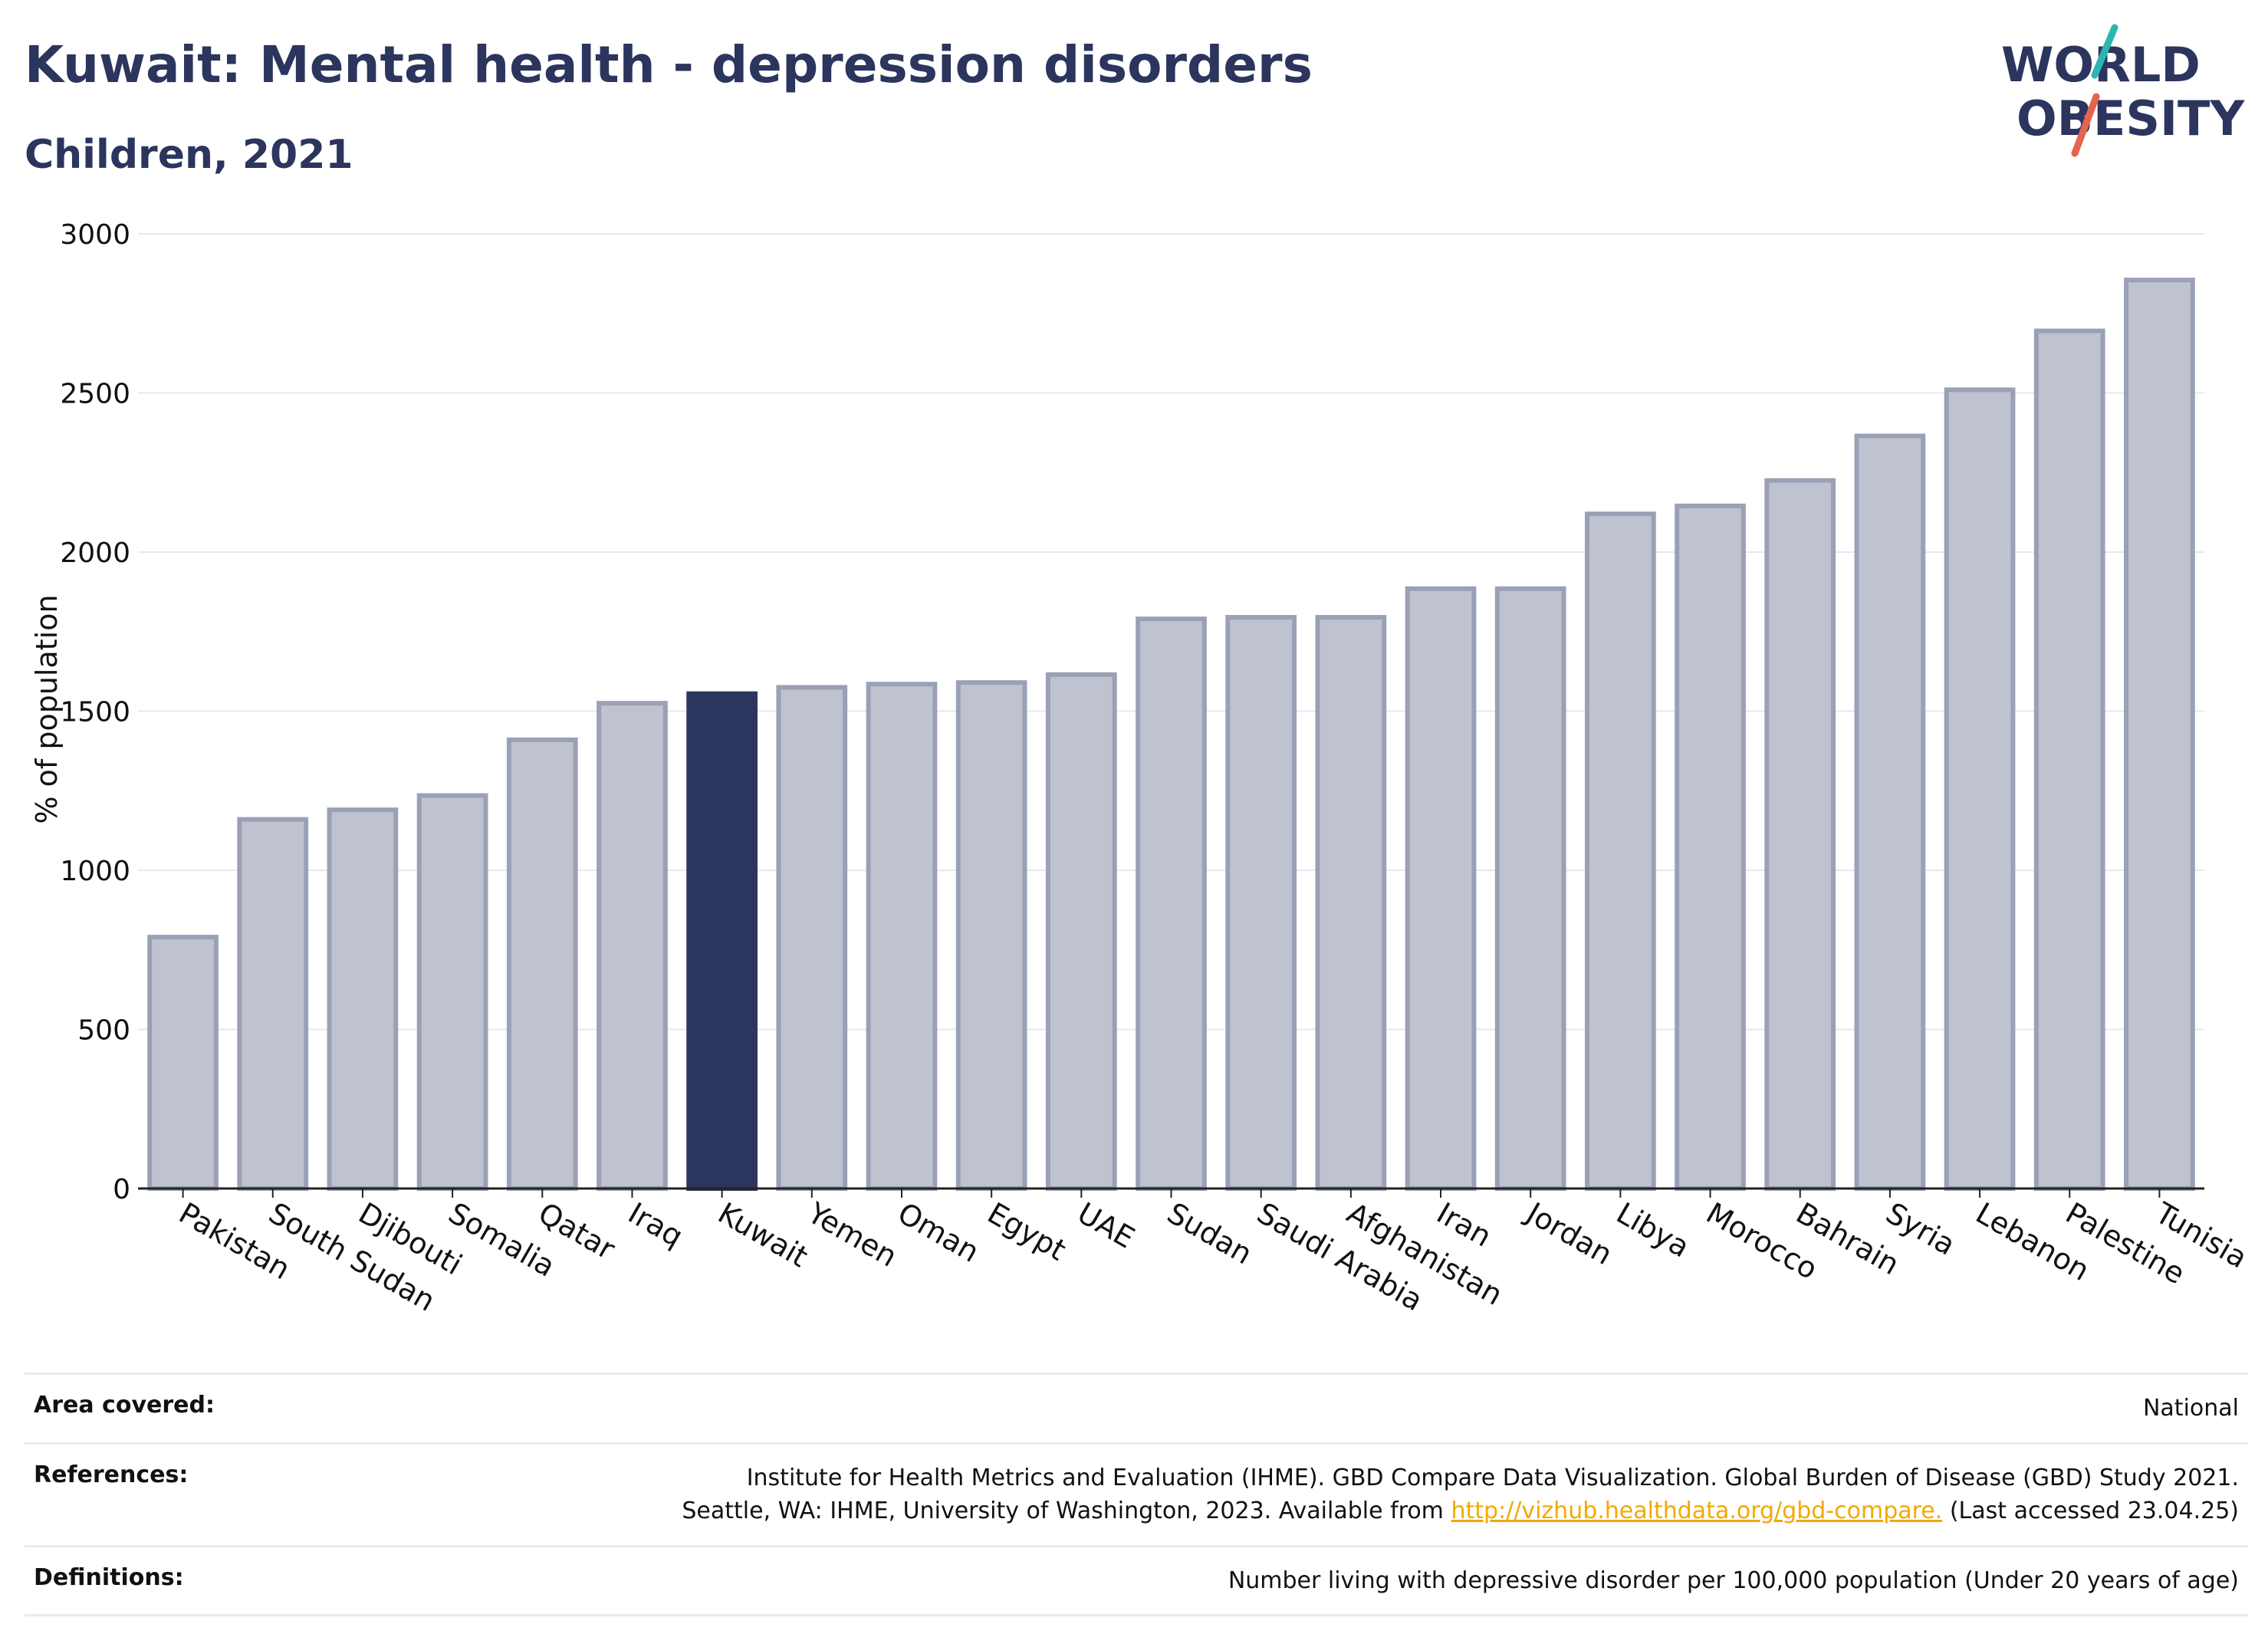  What do you see at coordinates (902, 937) in the screenshot?
I see `bar-oman` at bounding box center [902, 937].